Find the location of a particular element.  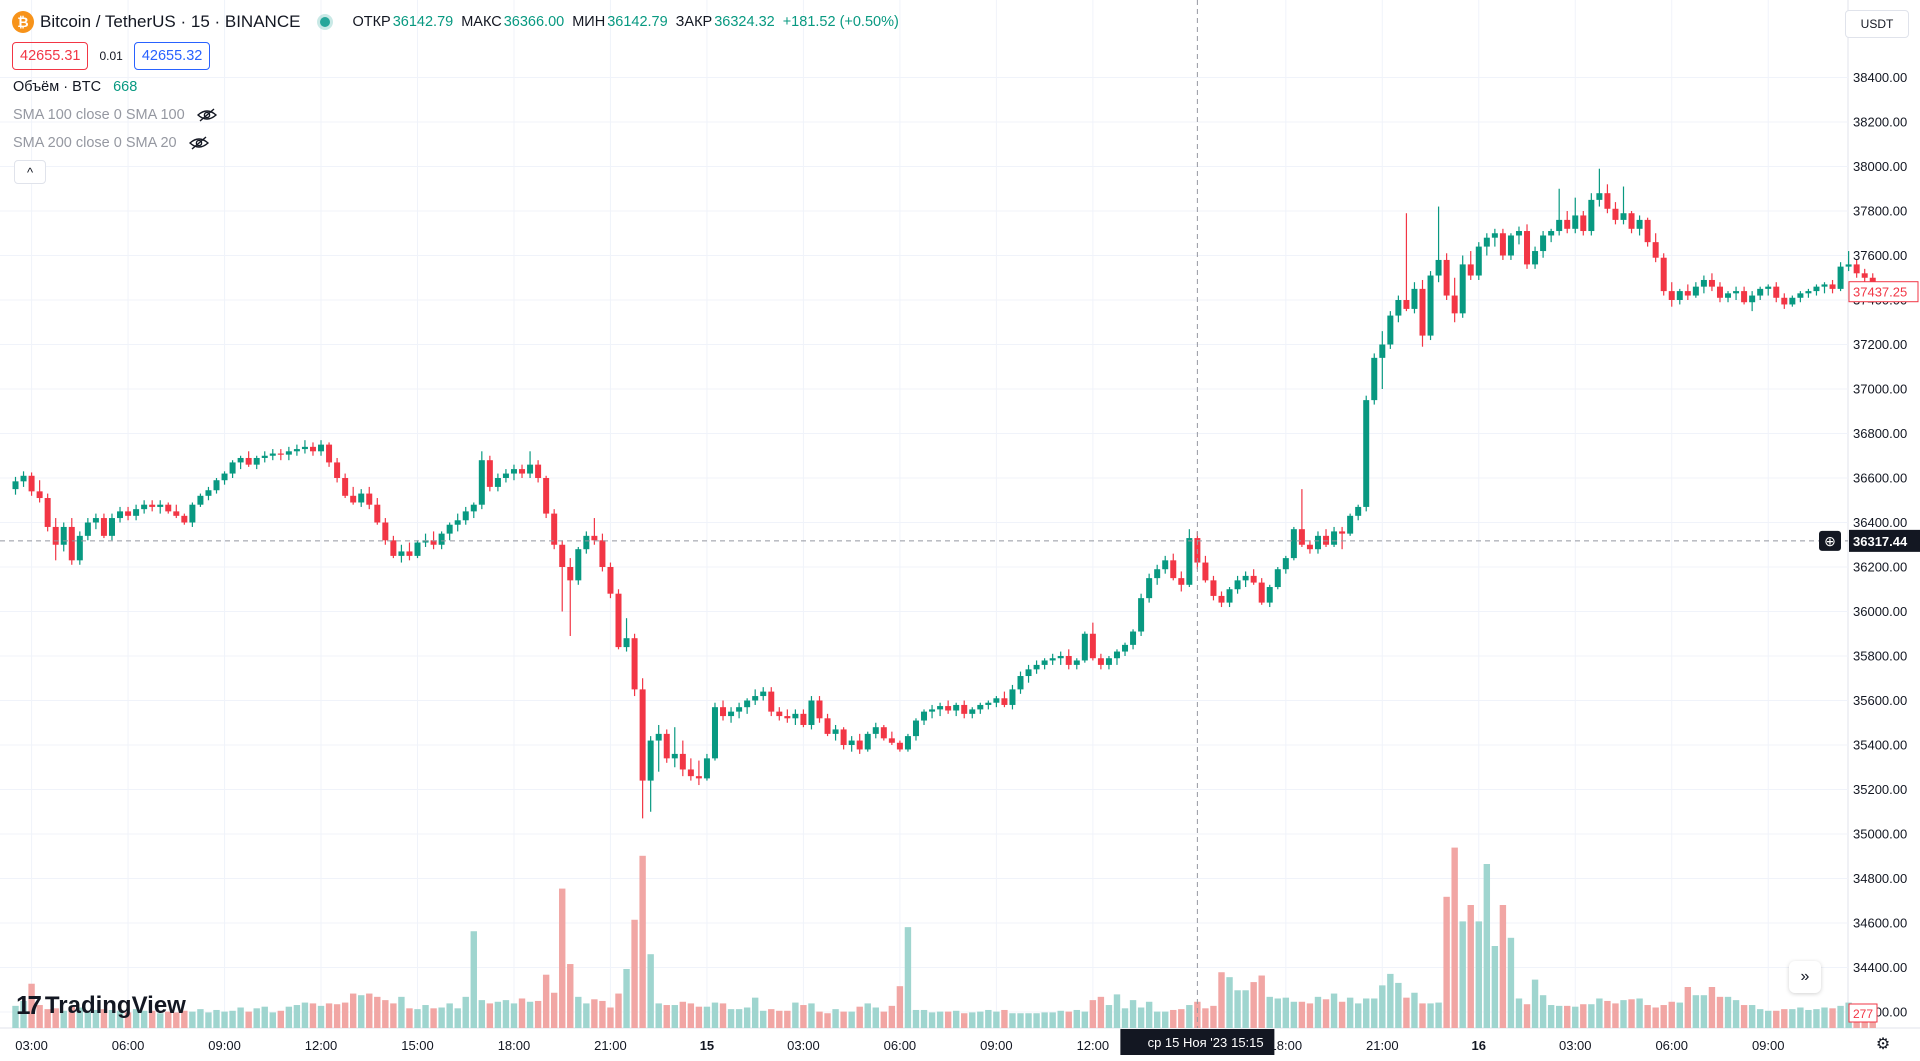

crosshair-price-label-bg is located at coordinates (1884, 540).